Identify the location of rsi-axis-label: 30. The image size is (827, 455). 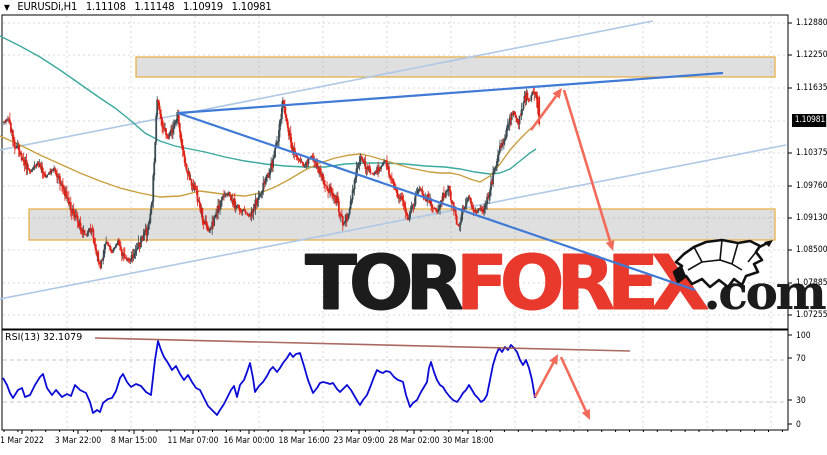
(801, 401).